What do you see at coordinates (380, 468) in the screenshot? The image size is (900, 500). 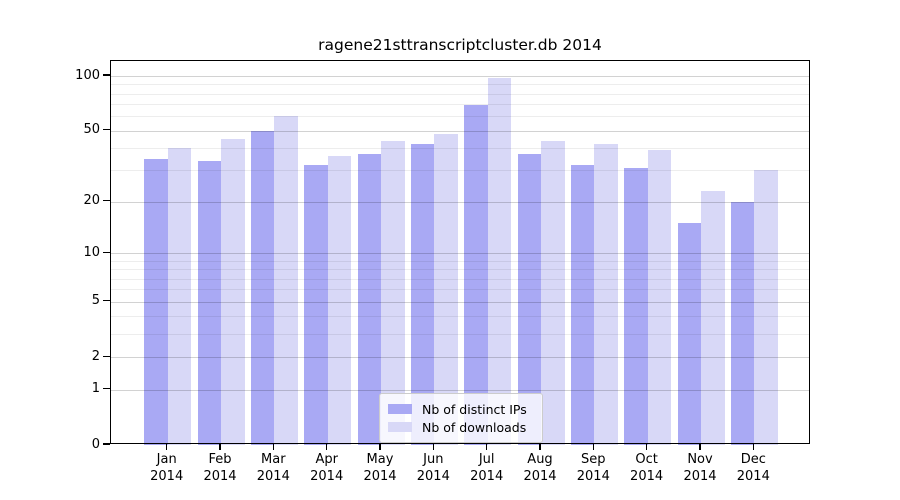 I see `x-tick-label: May 2014` at bounding box center [380, 468].